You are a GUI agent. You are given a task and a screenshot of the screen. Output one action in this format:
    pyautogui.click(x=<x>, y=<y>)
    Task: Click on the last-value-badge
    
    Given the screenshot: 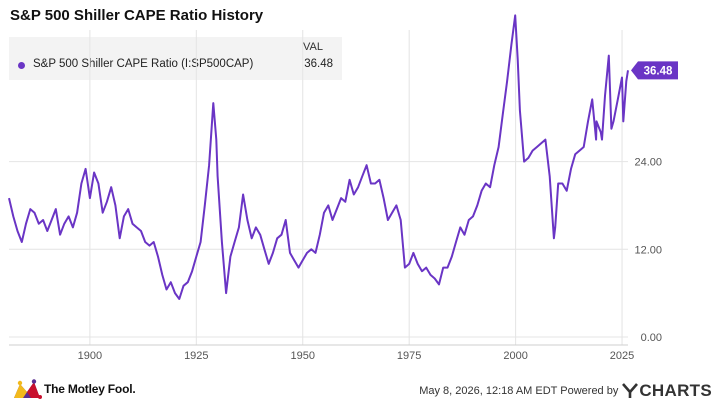 What is the action you would take?
    pyautogui.click(x=654, y=70)
    